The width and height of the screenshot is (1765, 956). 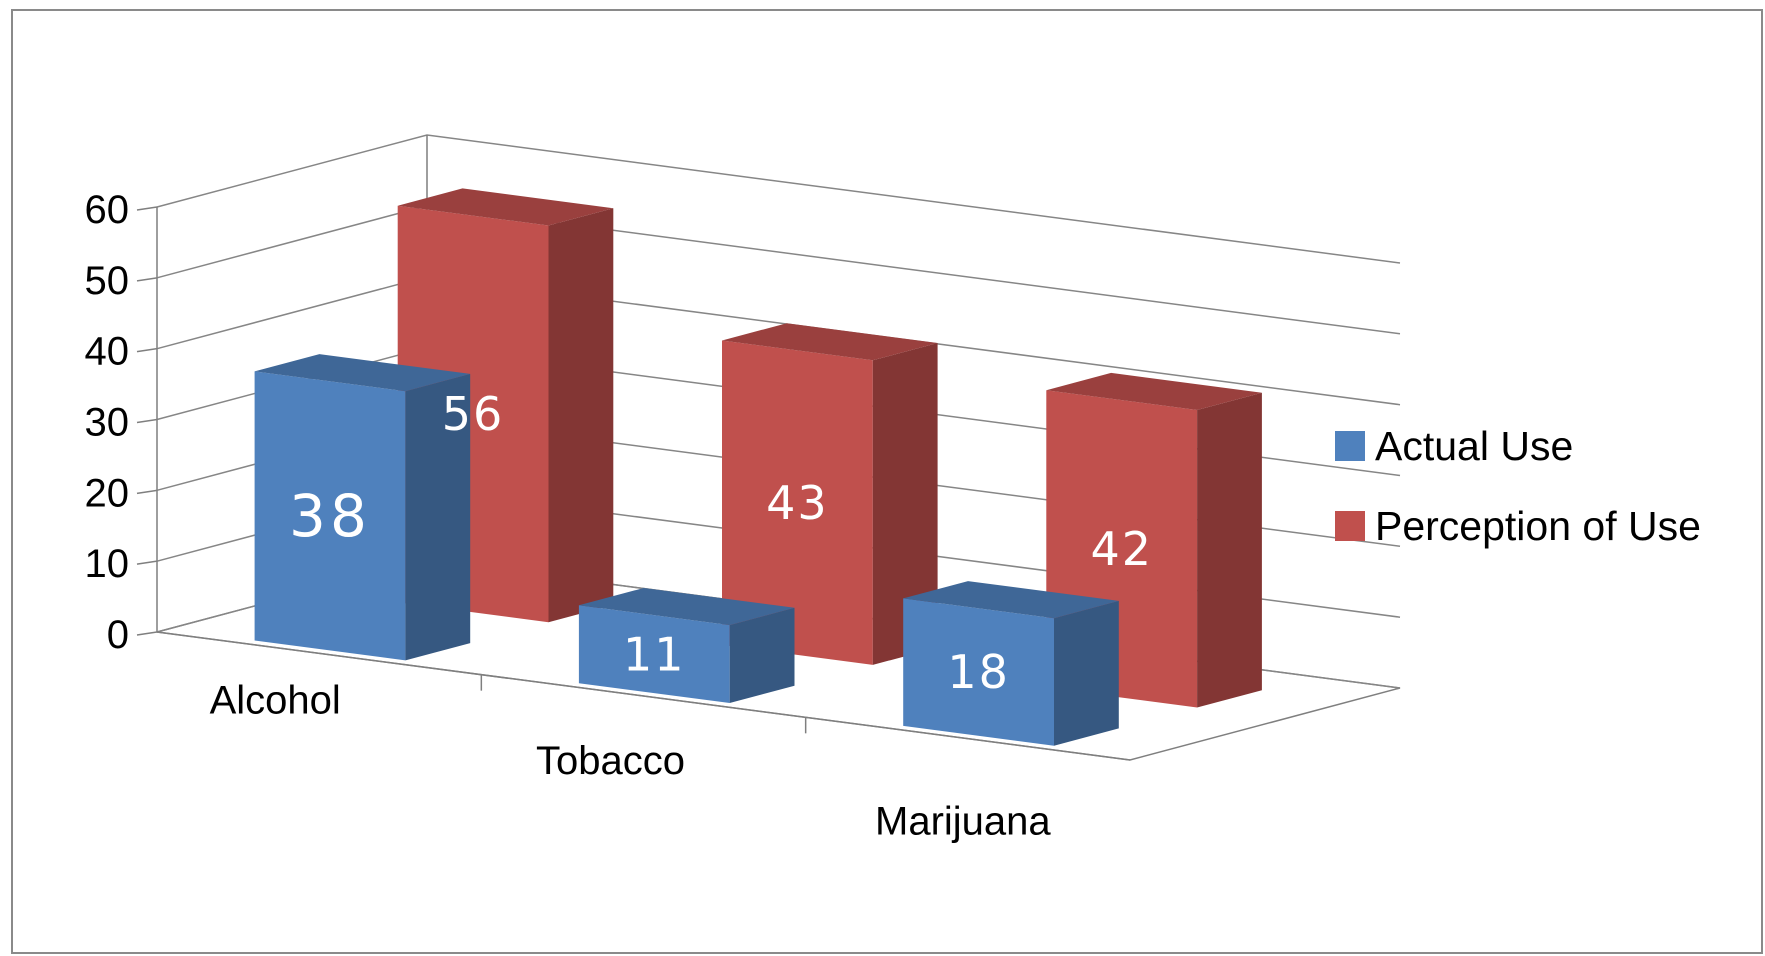 What do you see at coordinates (1121, 549) in the screenshot?
I see `data-label: 42` at bounding box center [1121, 549].